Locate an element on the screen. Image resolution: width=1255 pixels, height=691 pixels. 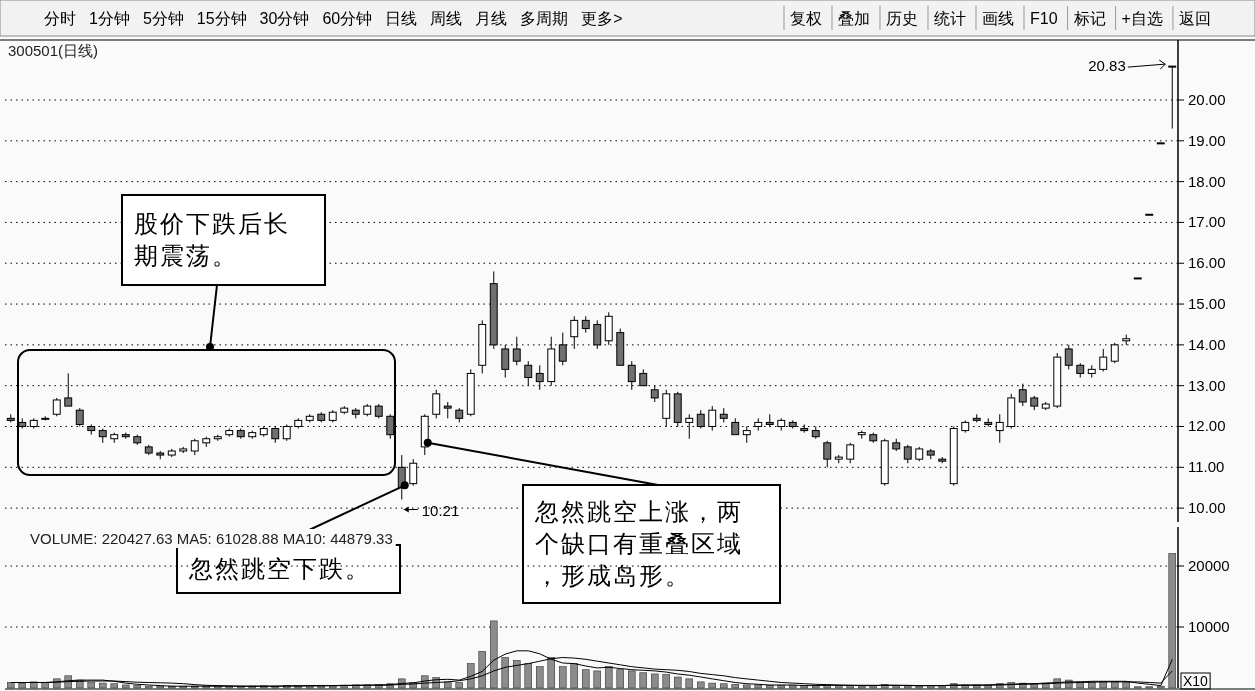
y-tick-label: 18.00 is located at coordinates (1207, 181).